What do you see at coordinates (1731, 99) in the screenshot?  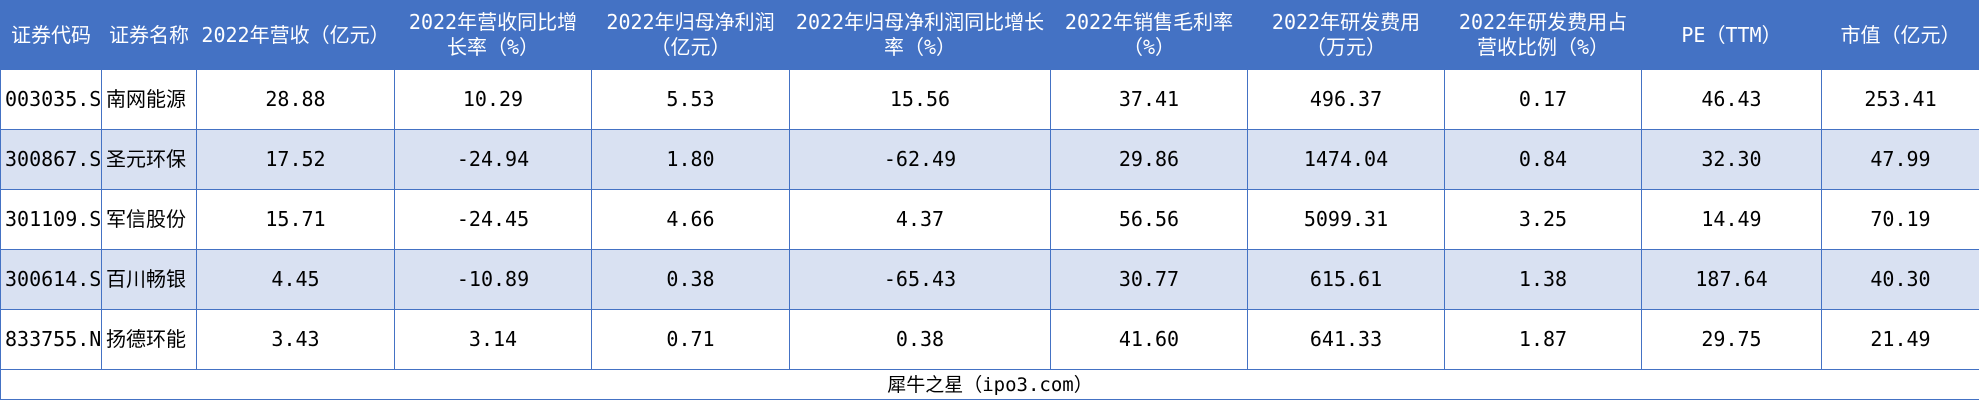 I see `value-cell: 46.43` at bounding box center [1731, 99].